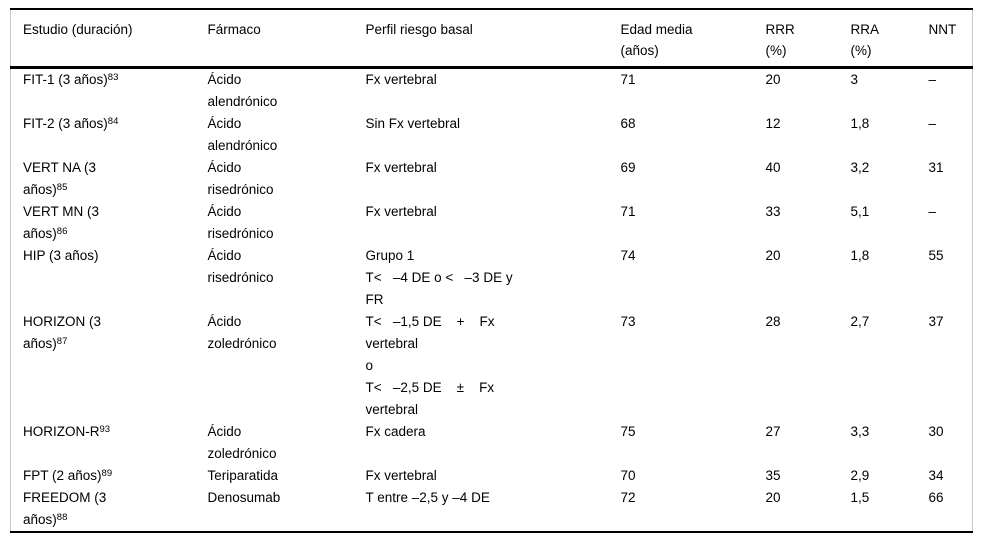  Describe the element at coordinates (287, 476) in the screenshot. I see `table-cell: Teriparatida` at that location.